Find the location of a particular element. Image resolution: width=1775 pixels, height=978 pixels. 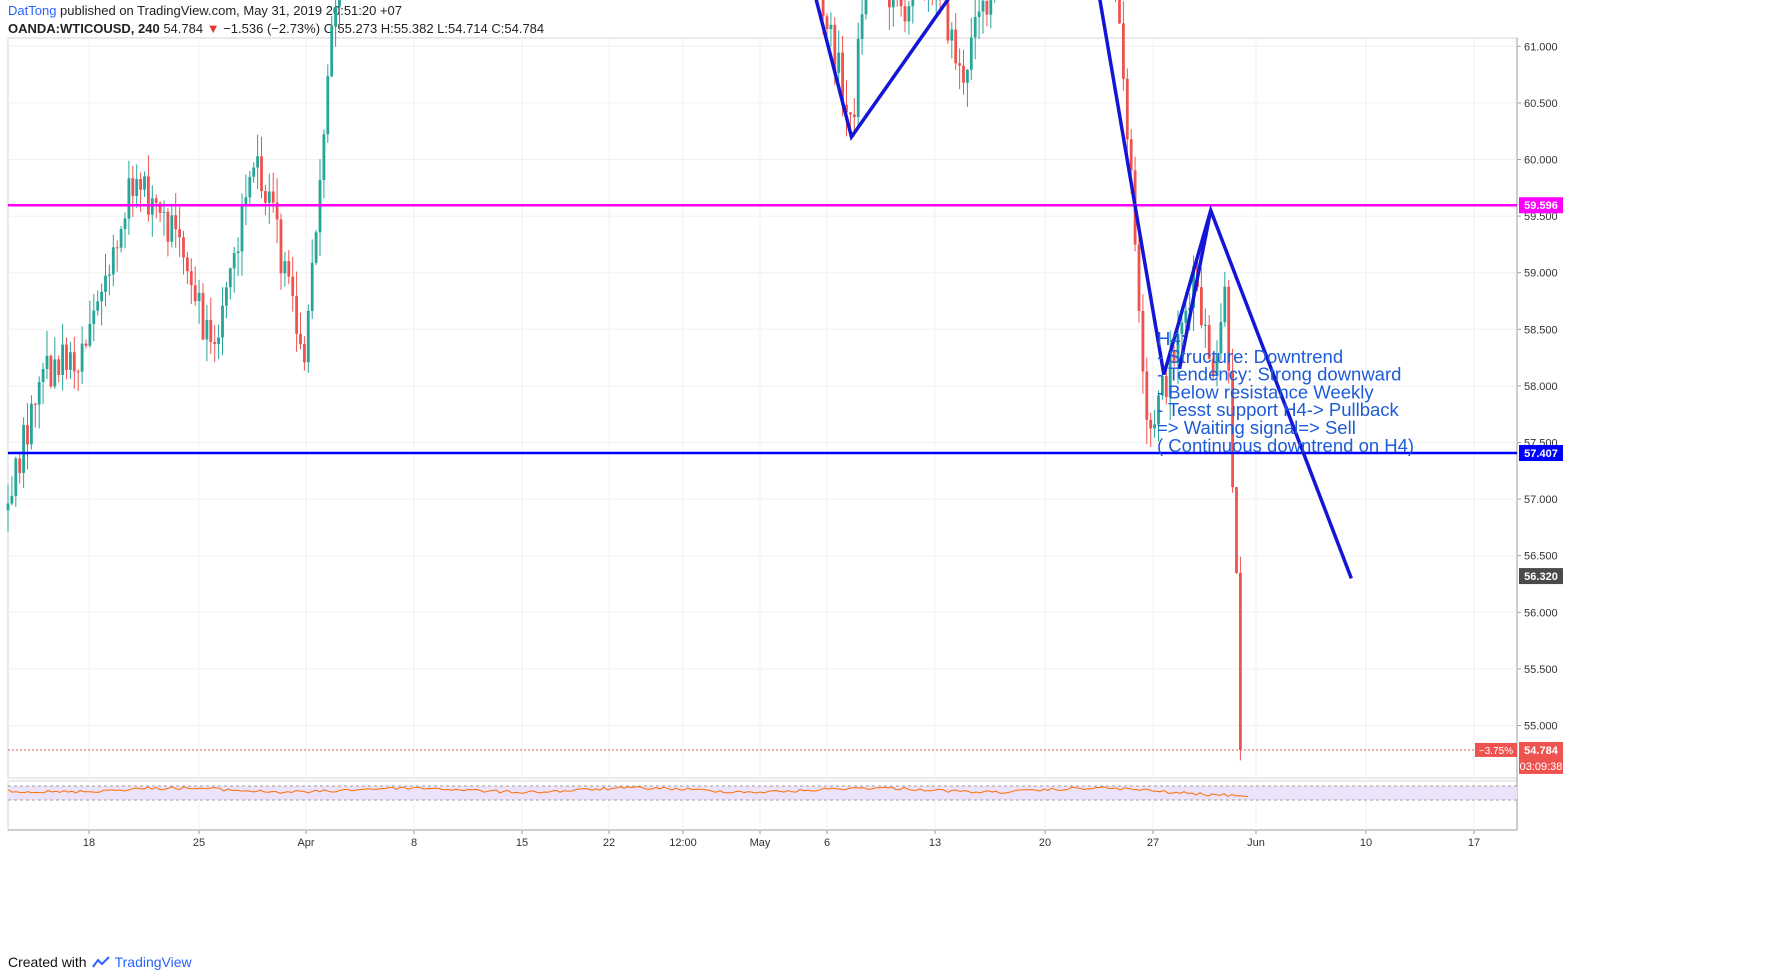

y-tick-label: 55.500 is located at coordinates (1541, 670).